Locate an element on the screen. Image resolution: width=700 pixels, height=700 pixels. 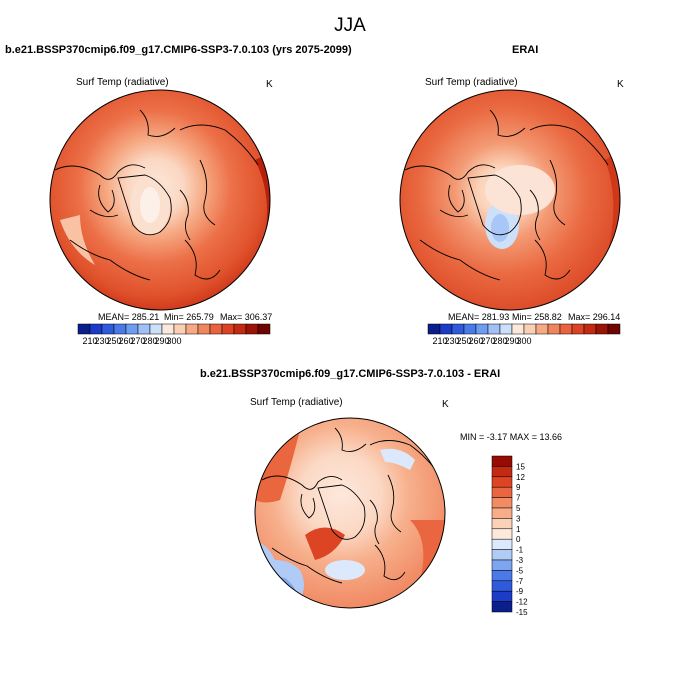
obs-variable-label: Surf Temp (radiative) is located at coordinates (471, 82).